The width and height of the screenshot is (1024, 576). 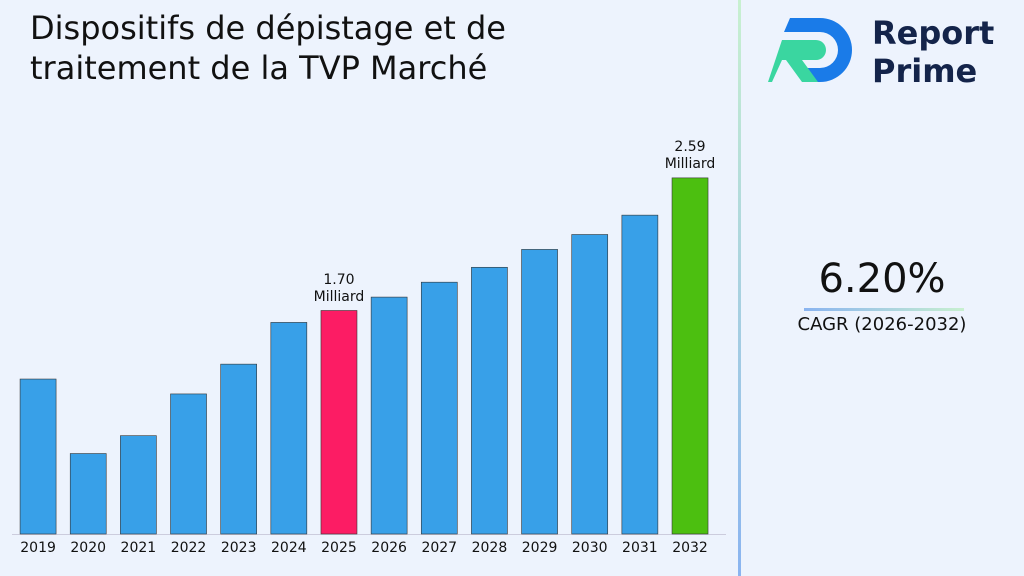 What do you see at coordinates (139, 548) in the screenshot?
I see `x-tick-label: 2021` at bounding box center [139, 548].